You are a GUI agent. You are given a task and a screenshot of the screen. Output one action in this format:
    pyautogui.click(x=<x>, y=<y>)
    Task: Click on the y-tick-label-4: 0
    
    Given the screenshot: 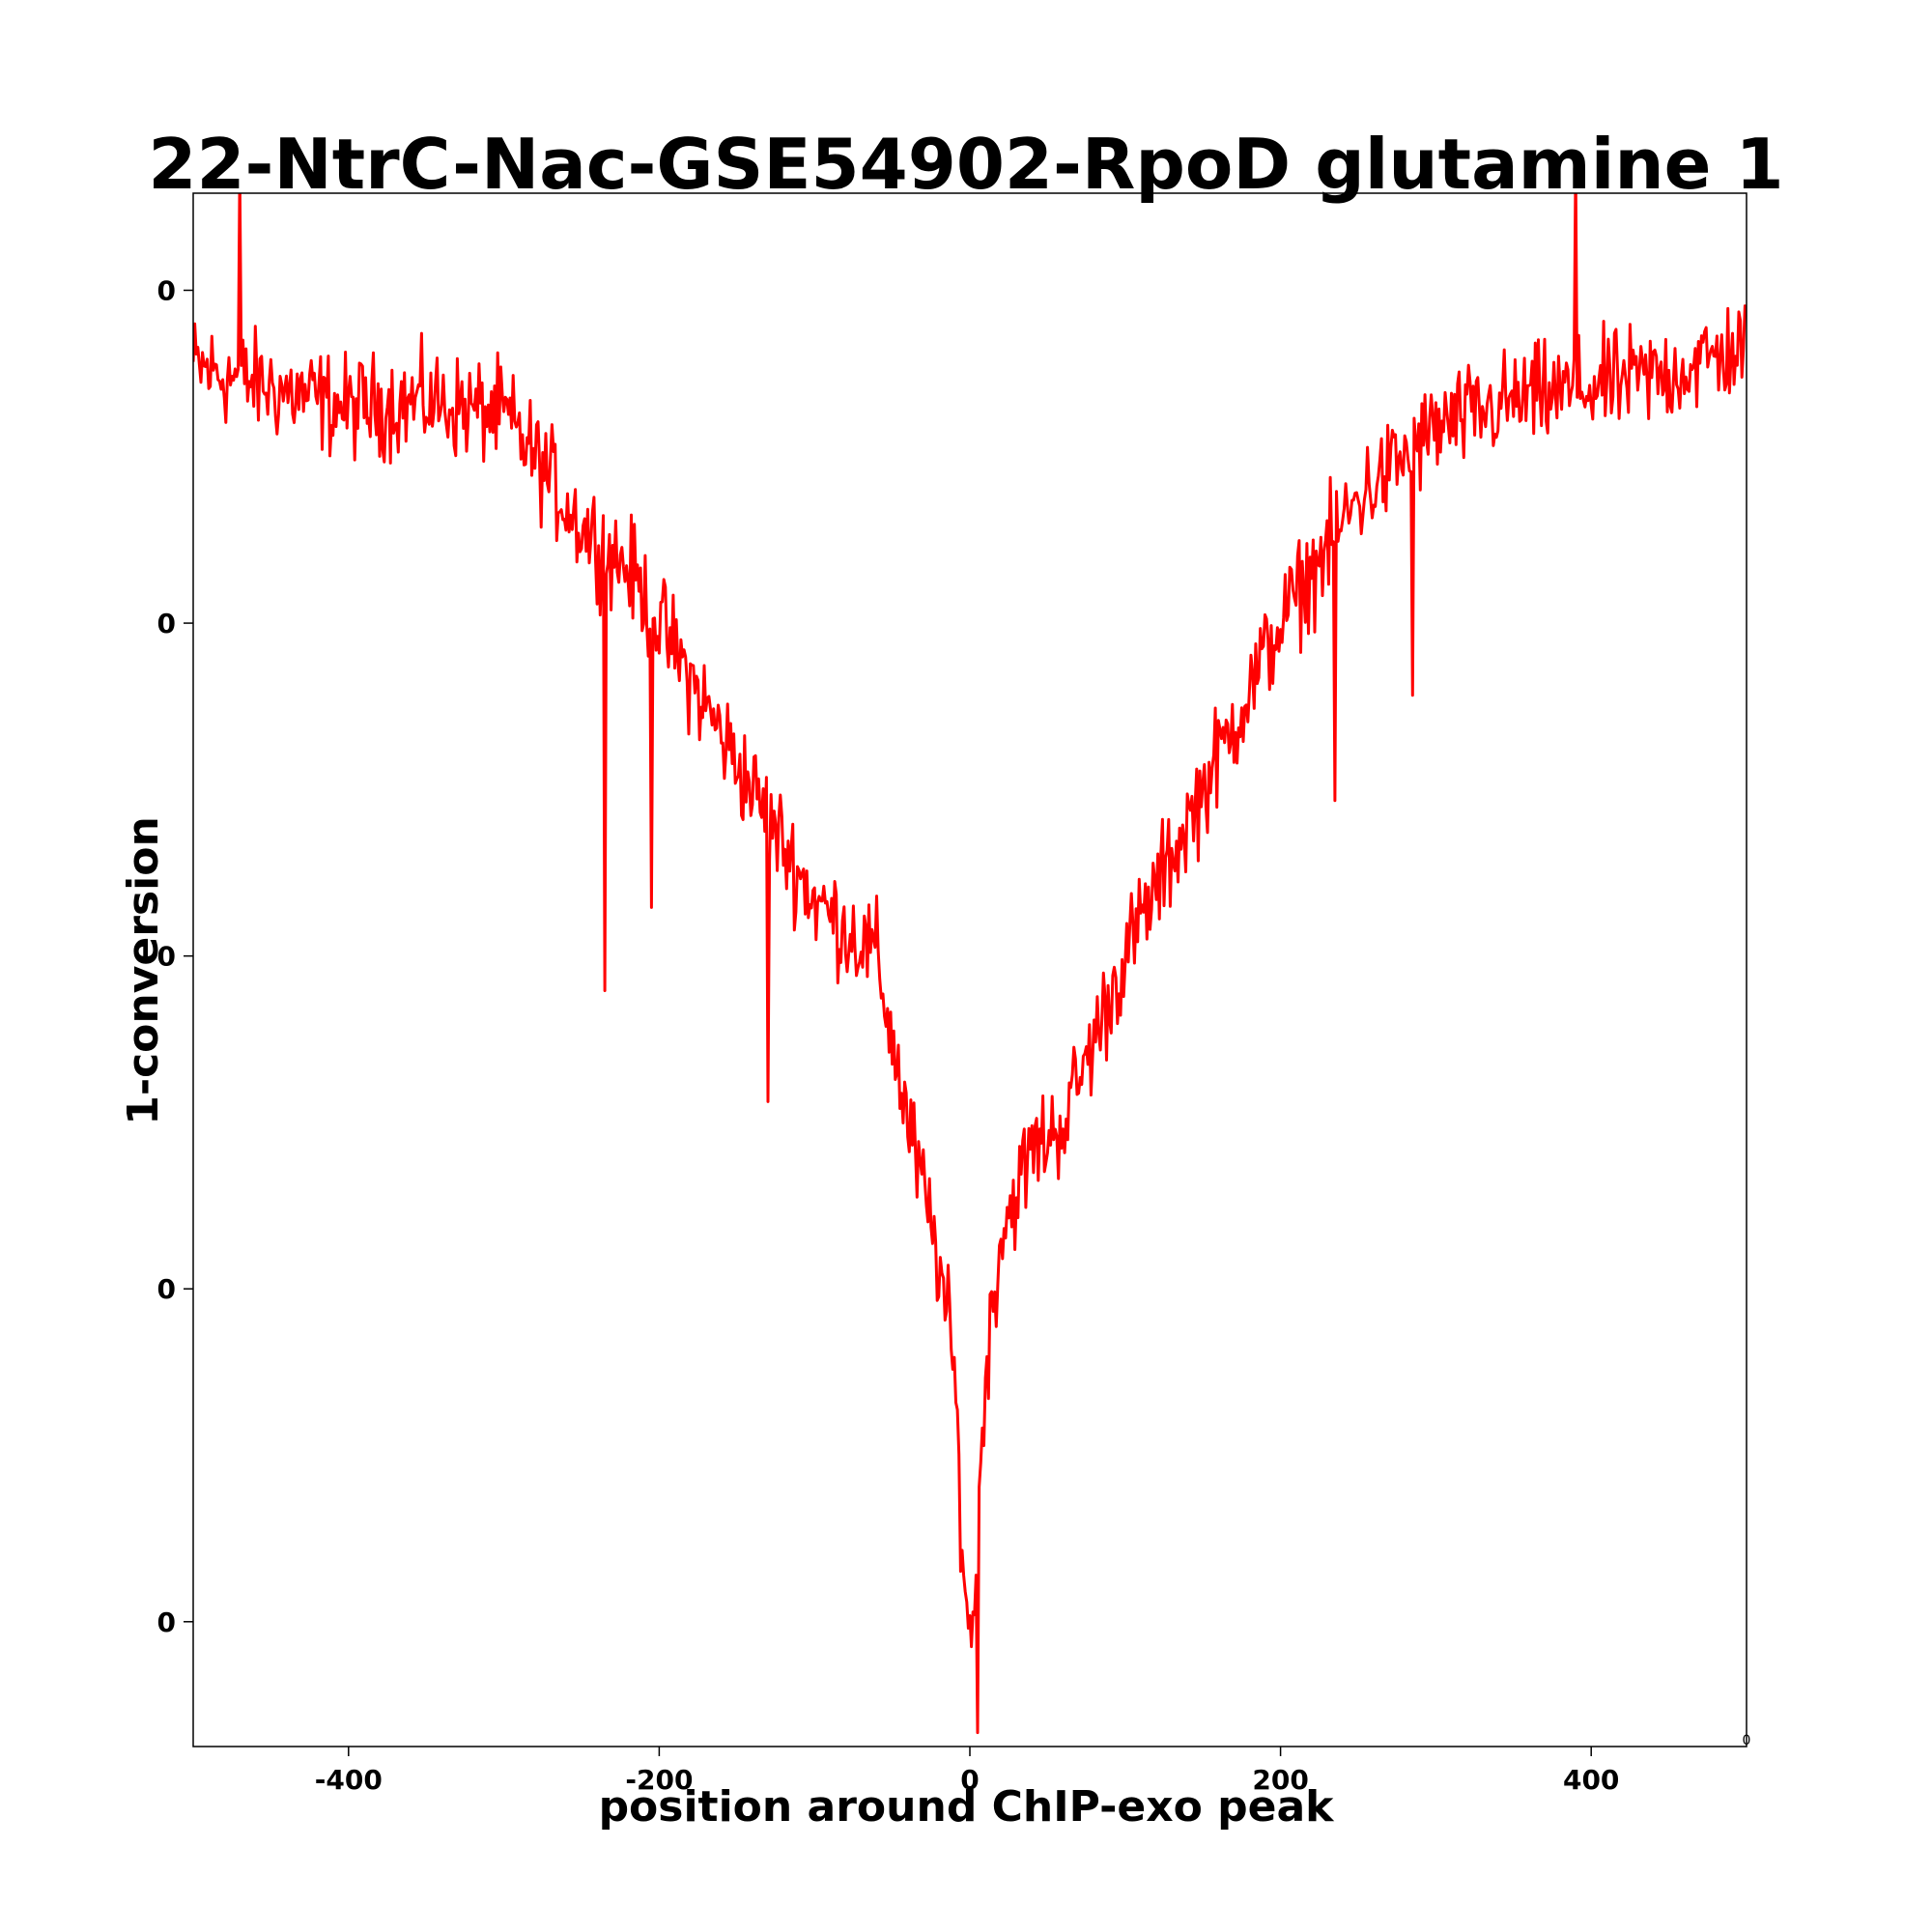 What is the action you would take?
    pyautogui.click(x=166, y=1622)
    